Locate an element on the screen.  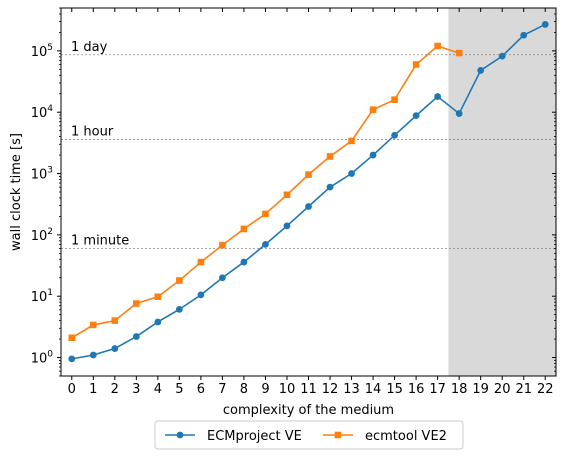
legend-label: ecmtool VE2 is located at coordinates (406, 436).